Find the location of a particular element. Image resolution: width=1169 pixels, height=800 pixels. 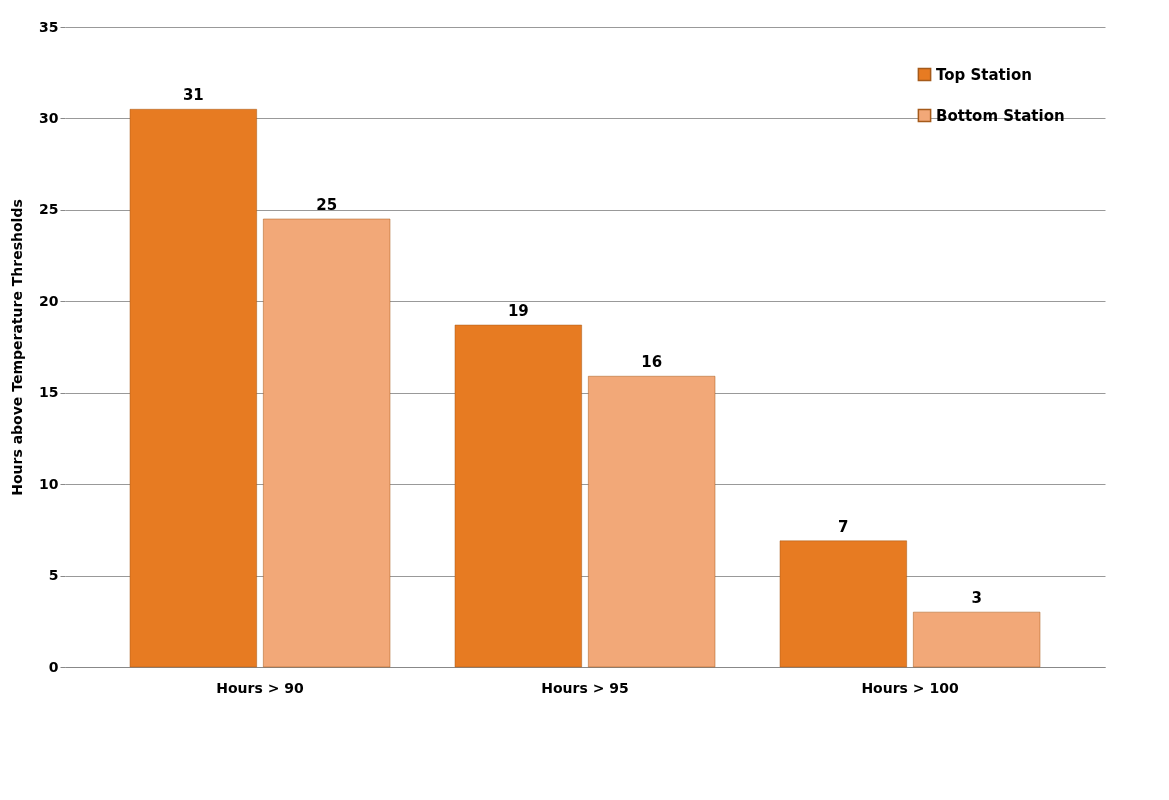

data-label: 25 is located at coordinates (327, 205).